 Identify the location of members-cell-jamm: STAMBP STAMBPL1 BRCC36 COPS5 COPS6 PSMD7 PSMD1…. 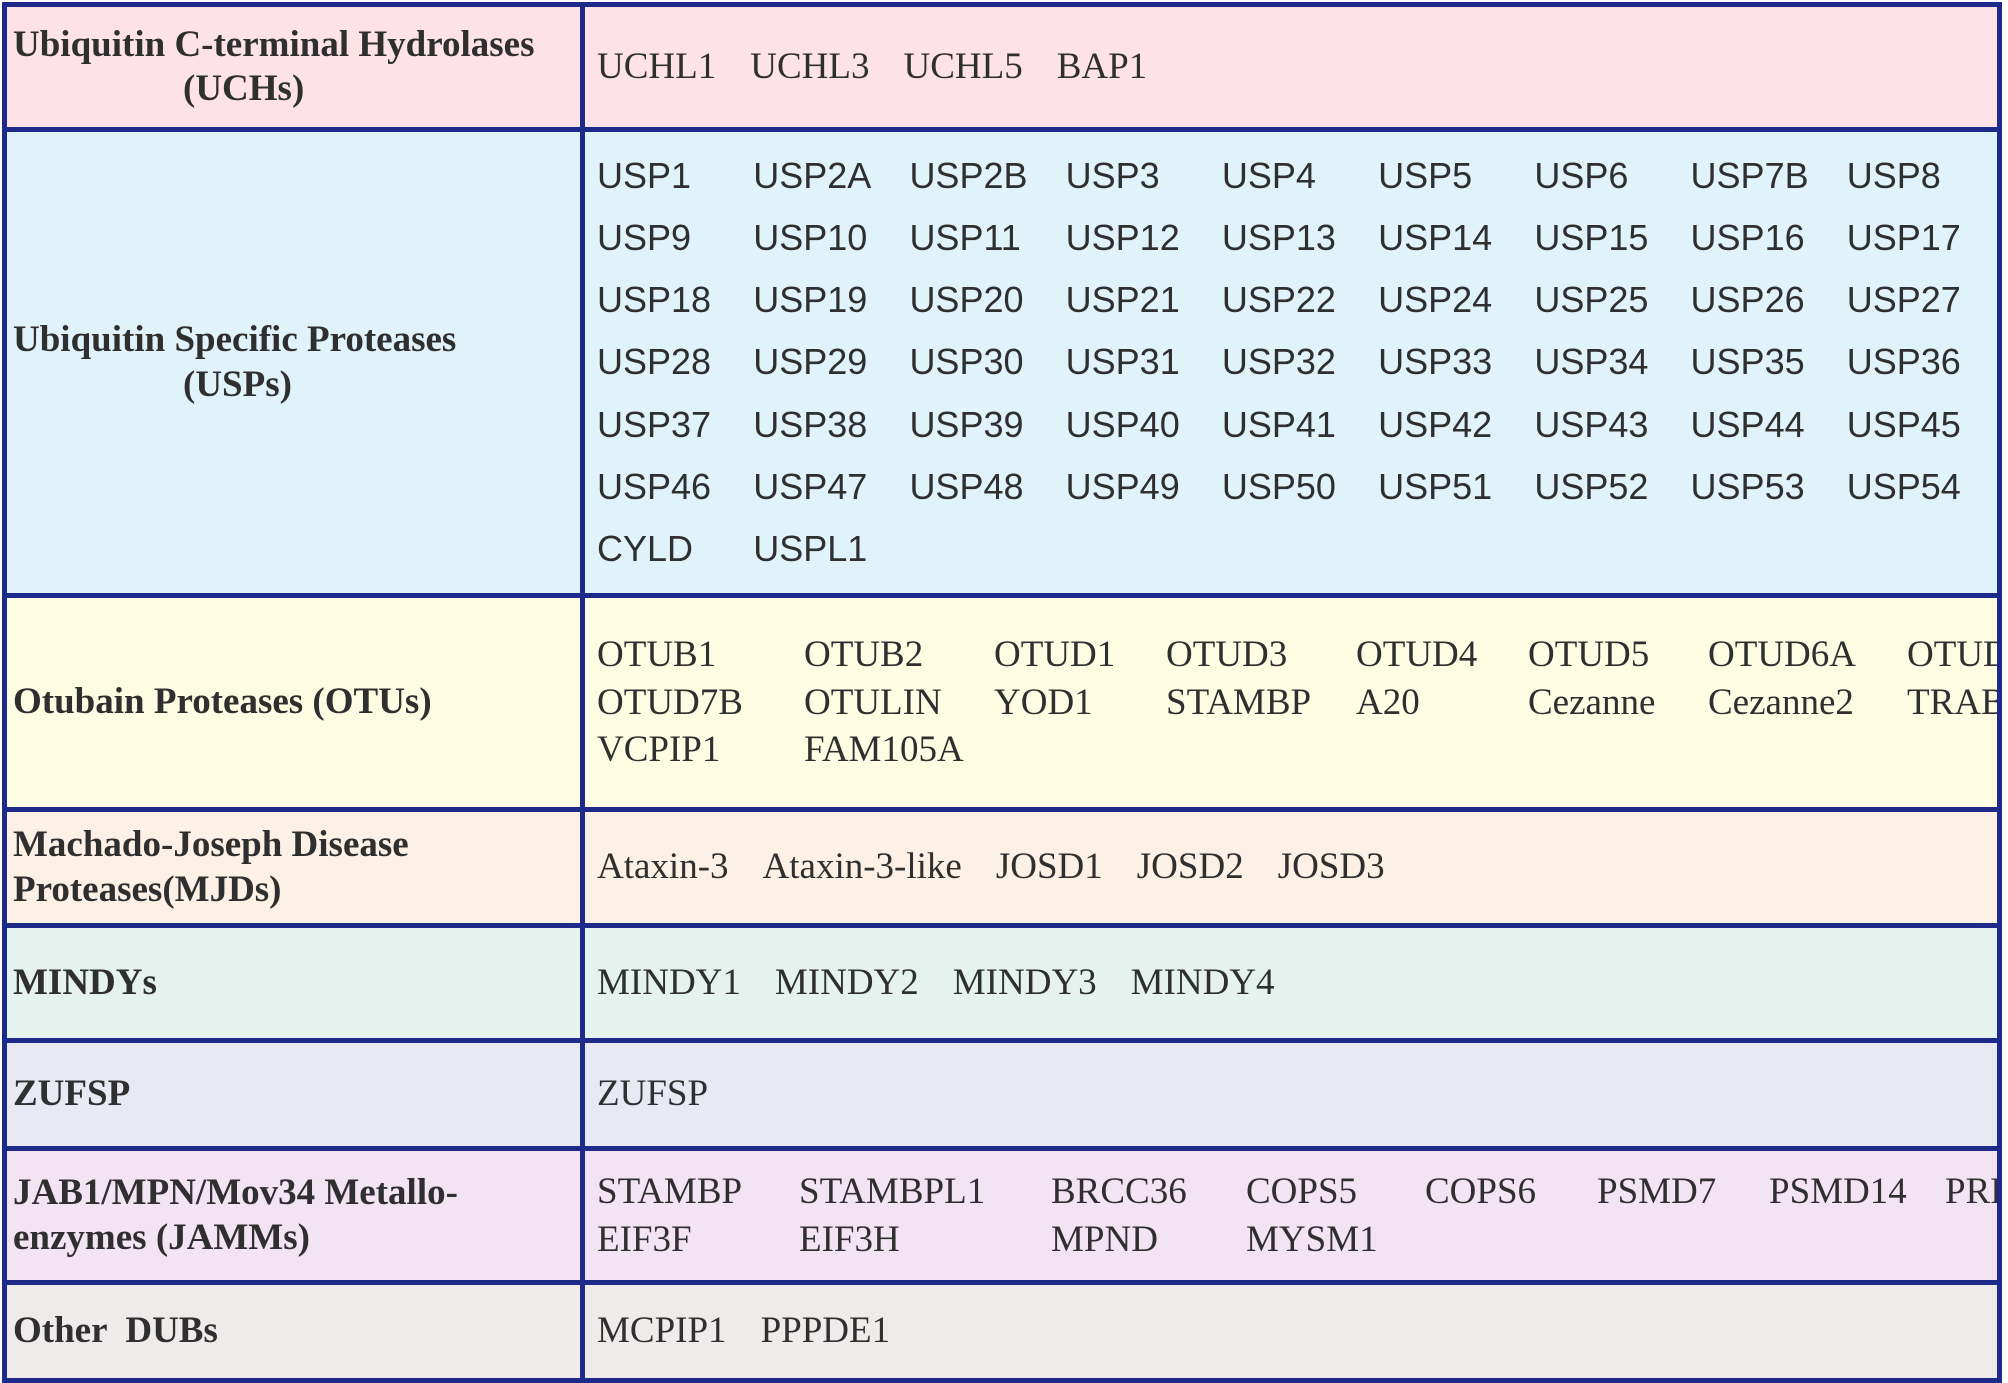
(1291, 1215).